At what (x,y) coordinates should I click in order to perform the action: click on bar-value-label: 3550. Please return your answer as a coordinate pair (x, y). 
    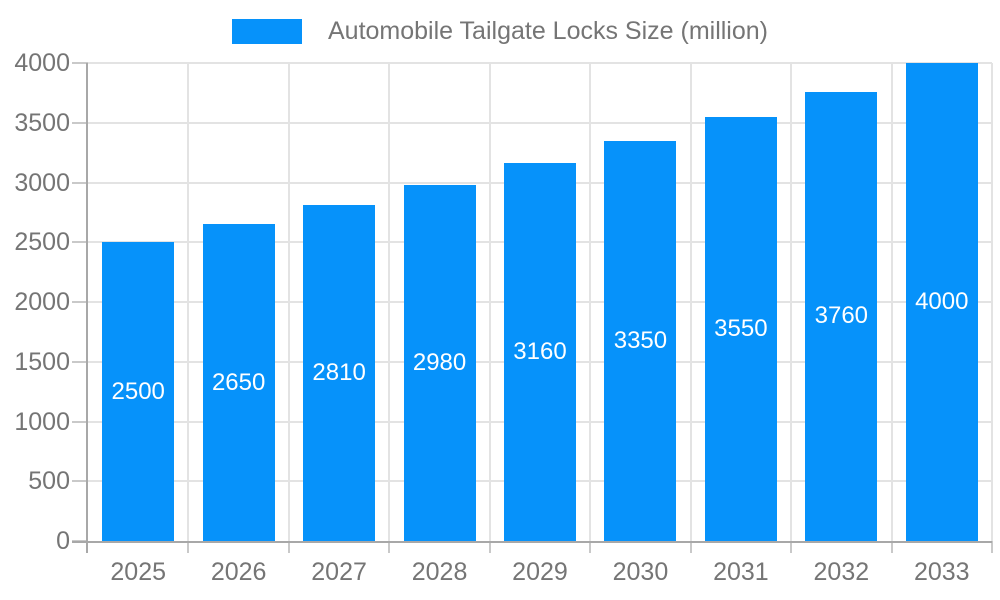
    Looking at the image, I should click on (741, 328).